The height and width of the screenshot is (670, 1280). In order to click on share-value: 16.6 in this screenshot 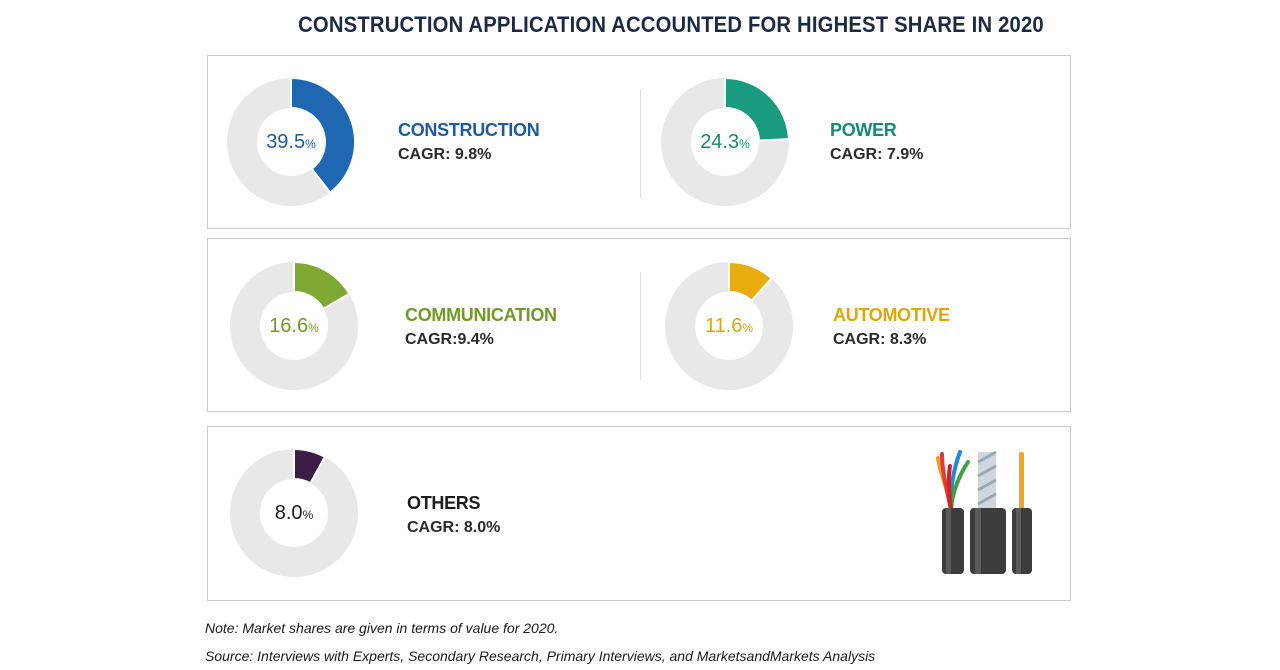, I will do `click(289, 325)`.